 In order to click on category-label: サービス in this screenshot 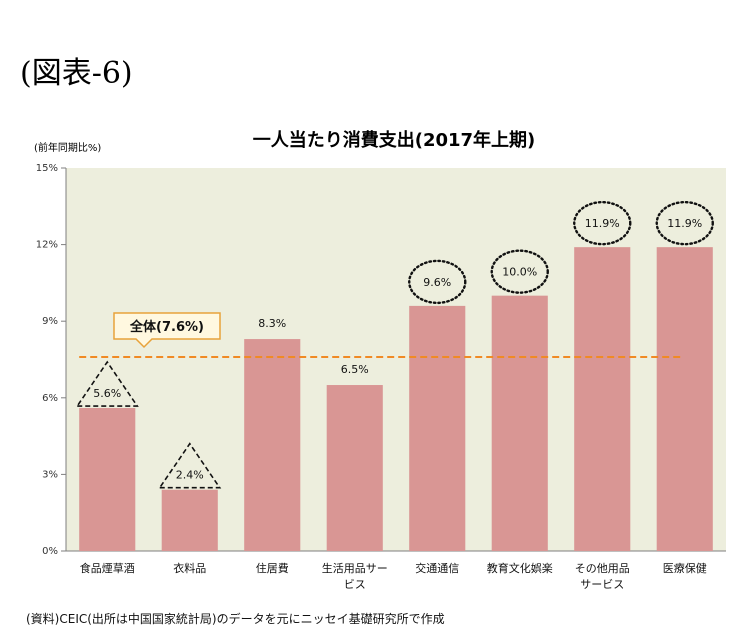, I will do `click(602, 584)`.